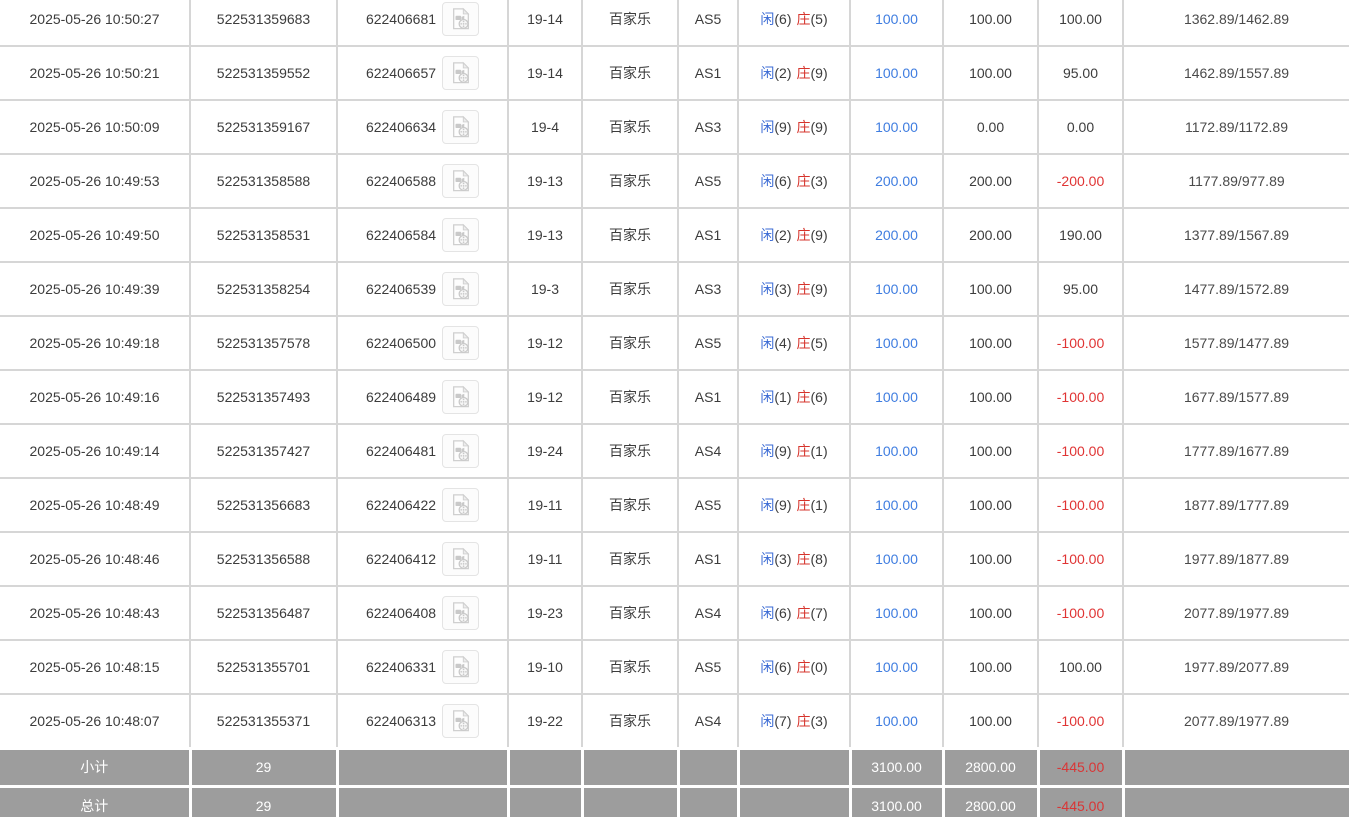 The image size is (1349, 817). I want to click on cell-table-code: AS4, so click(708, 613).